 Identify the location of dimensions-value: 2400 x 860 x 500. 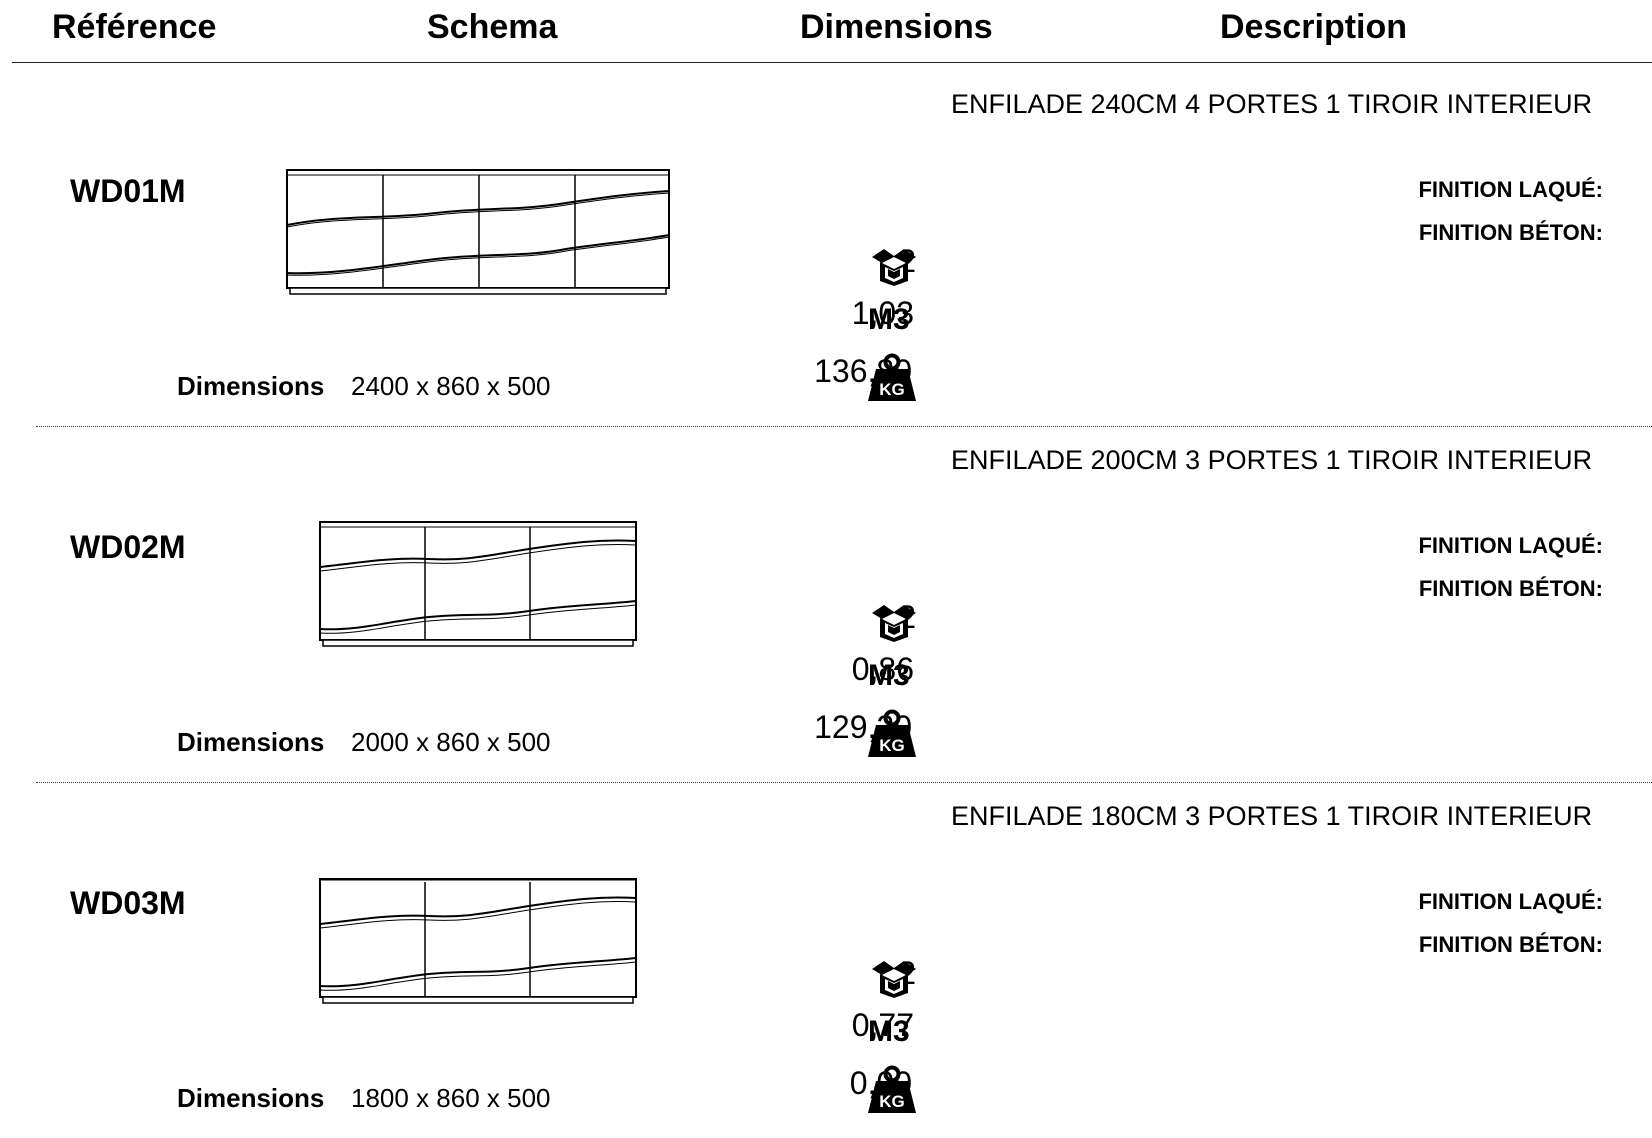
(451, 386).